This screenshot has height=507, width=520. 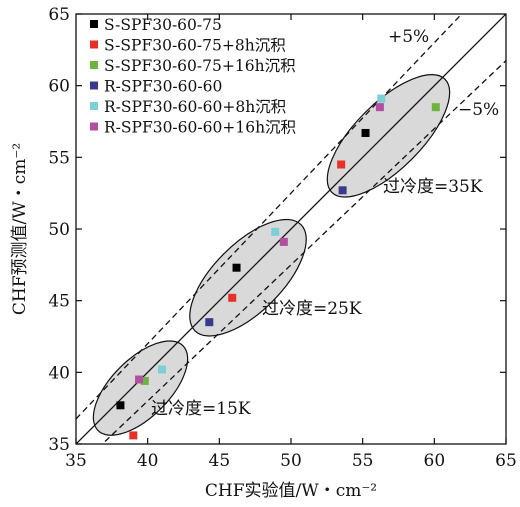 I want to click on subcooling-label-1: 过冷度=15K, so click(x=201, y=409).